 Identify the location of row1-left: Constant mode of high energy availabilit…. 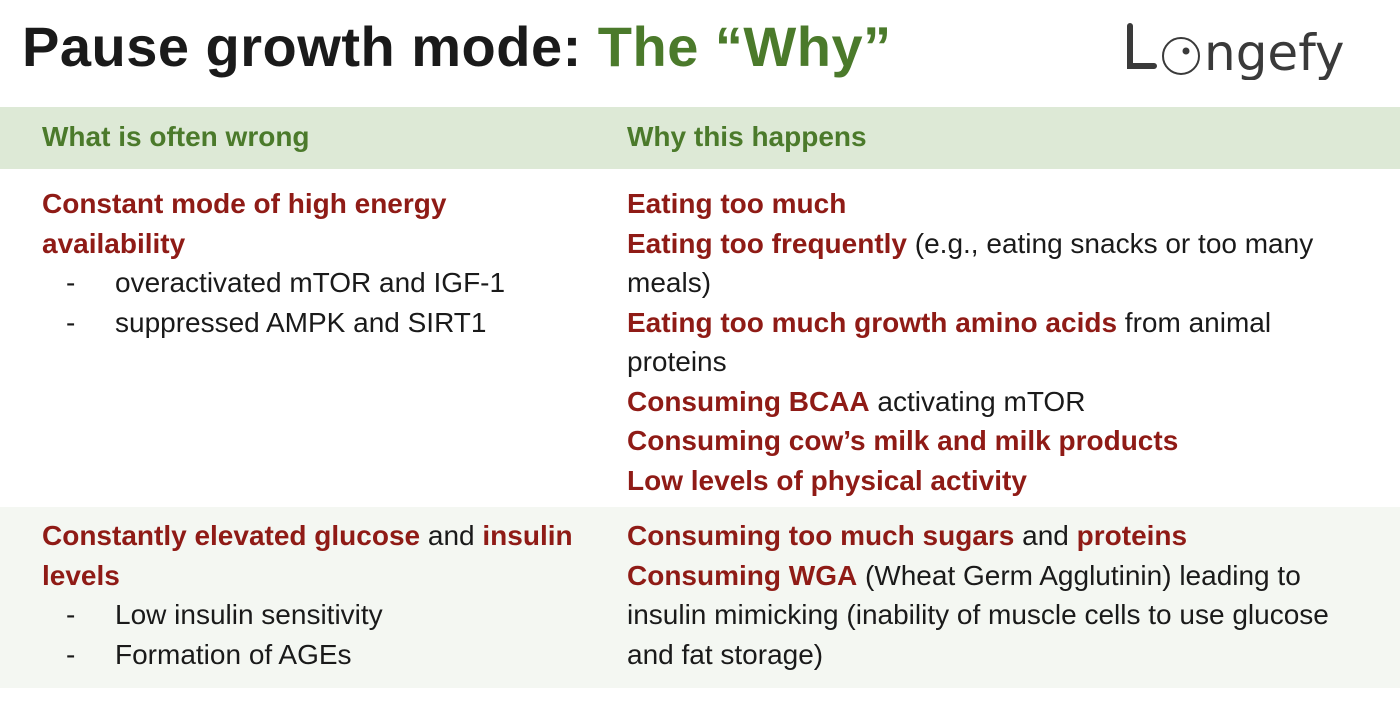
(312, 263).